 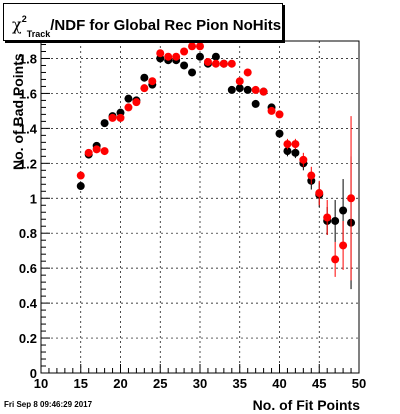 I want to click on y-tick-label: 1.6, so click(x=28, y=93).